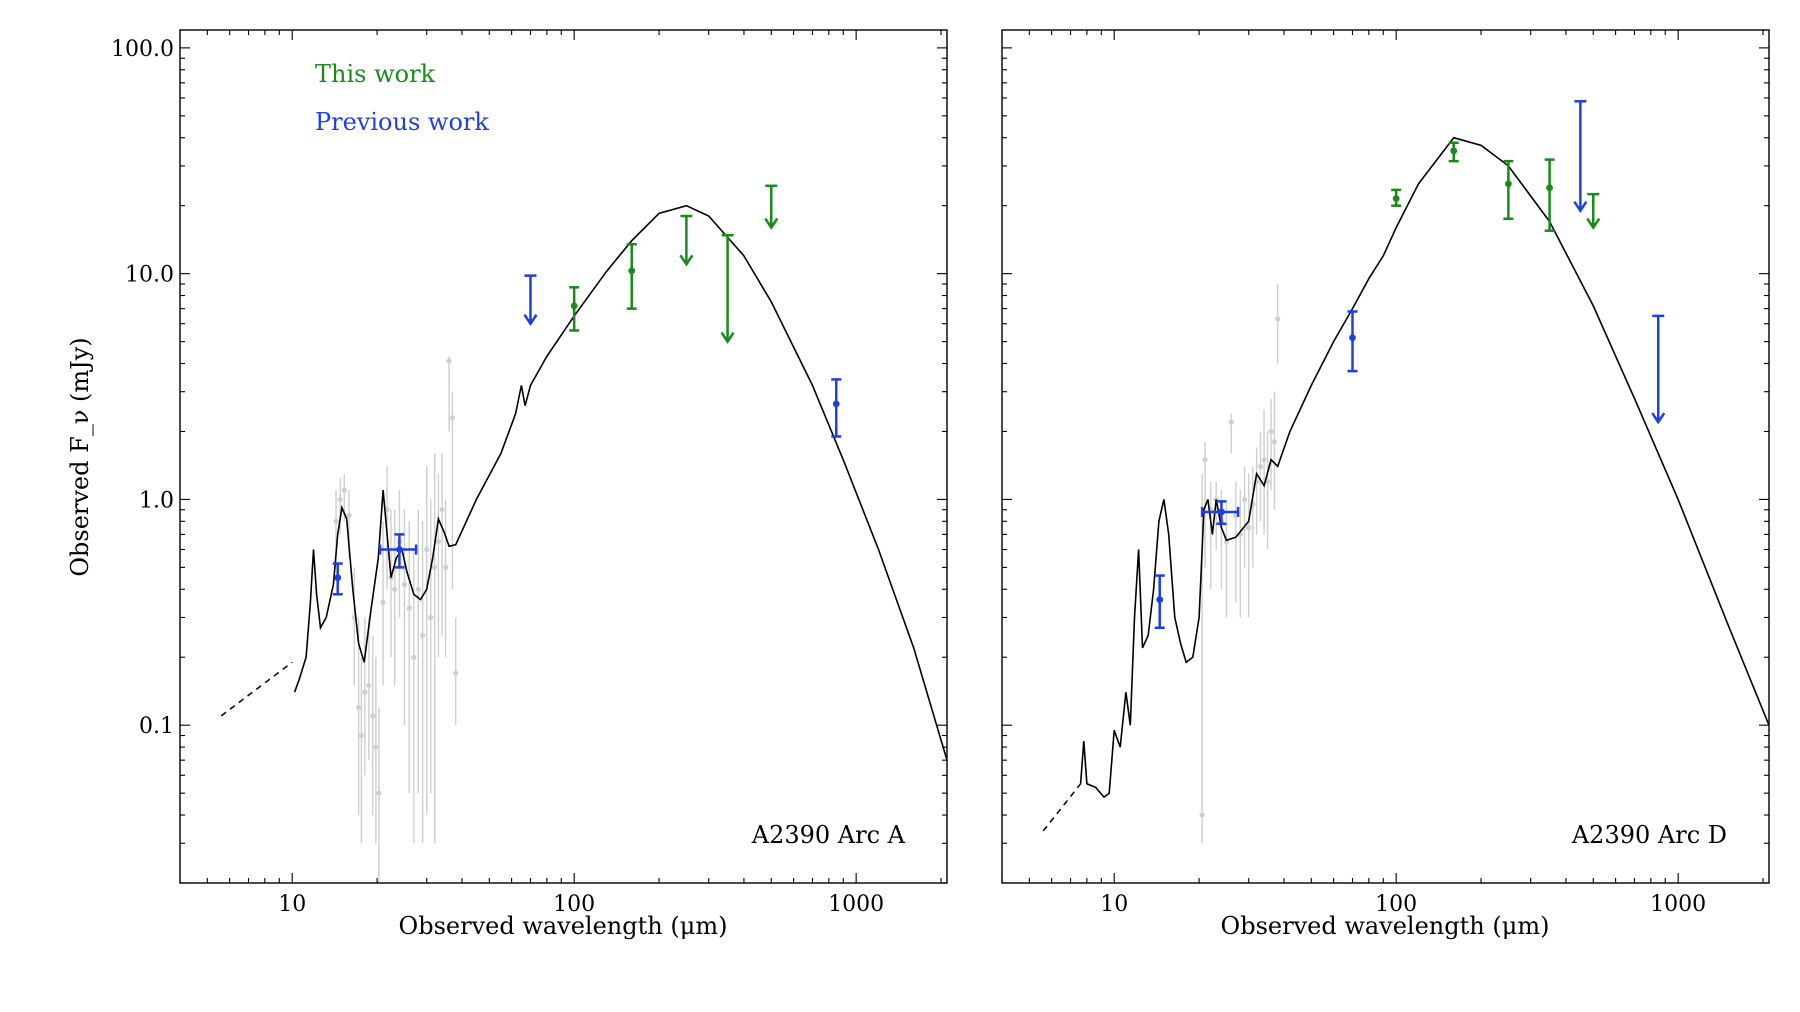  What do you see at coordinates (1649, 835) in the screenshot?
I see `panel-d-title: A2390 Arc D` at bounding box center [1649, 835].